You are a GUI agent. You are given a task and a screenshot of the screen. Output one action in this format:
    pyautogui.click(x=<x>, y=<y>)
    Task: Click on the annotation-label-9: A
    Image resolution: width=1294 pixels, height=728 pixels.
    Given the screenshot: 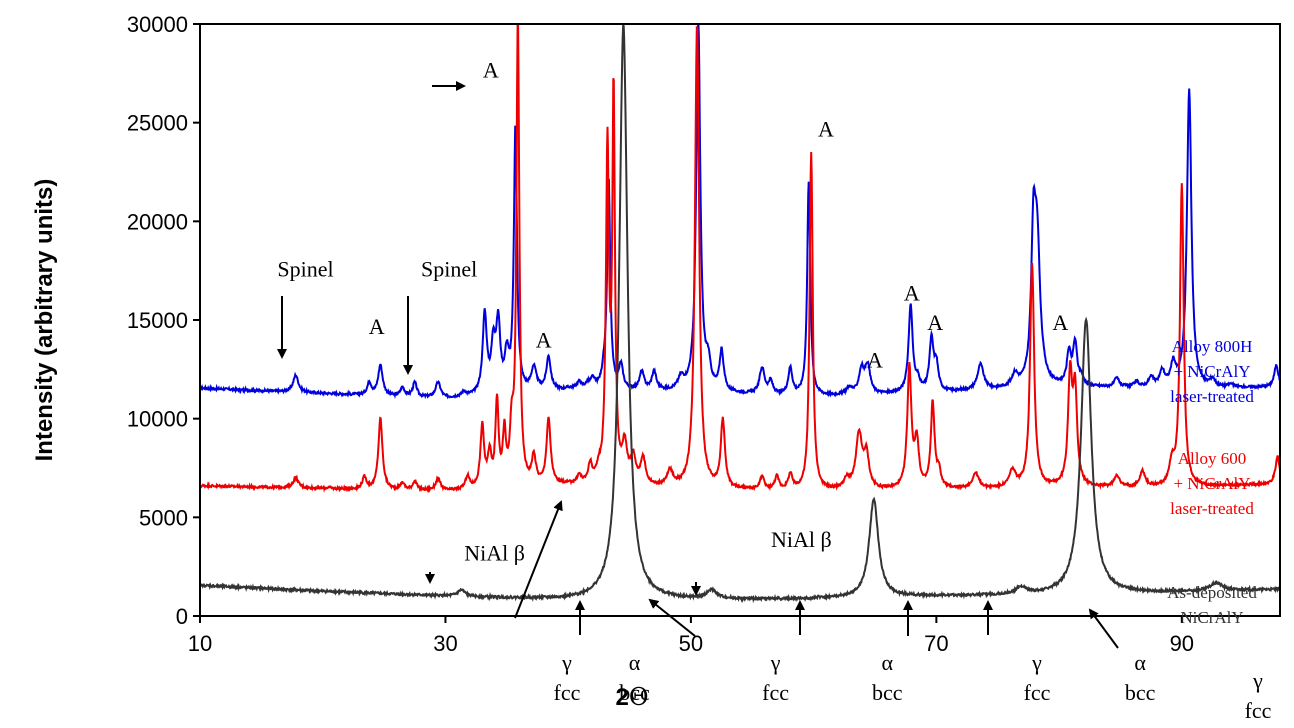 What is the action you would take?
    pyautogui.click(x=1060, y=322)
    